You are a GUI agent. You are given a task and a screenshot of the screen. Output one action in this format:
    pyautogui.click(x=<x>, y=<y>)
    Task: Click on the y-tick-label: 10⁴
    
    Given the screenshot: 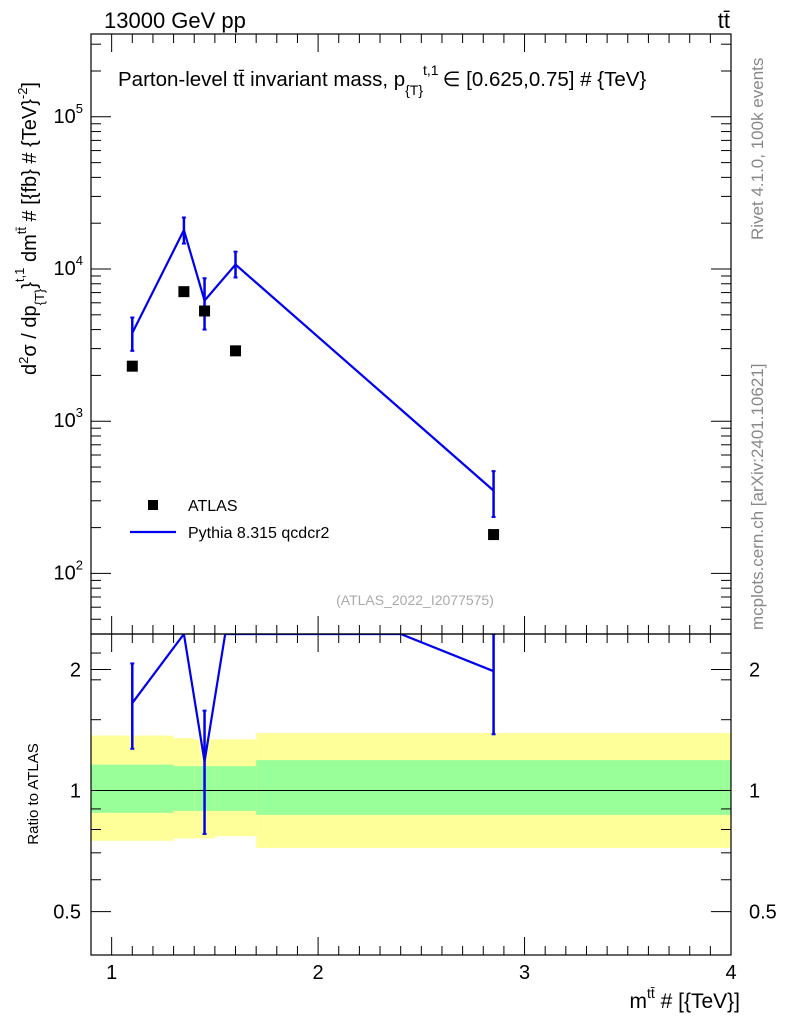 What is the action you would take?
    pyautogui.click(x=68, y=266)
    